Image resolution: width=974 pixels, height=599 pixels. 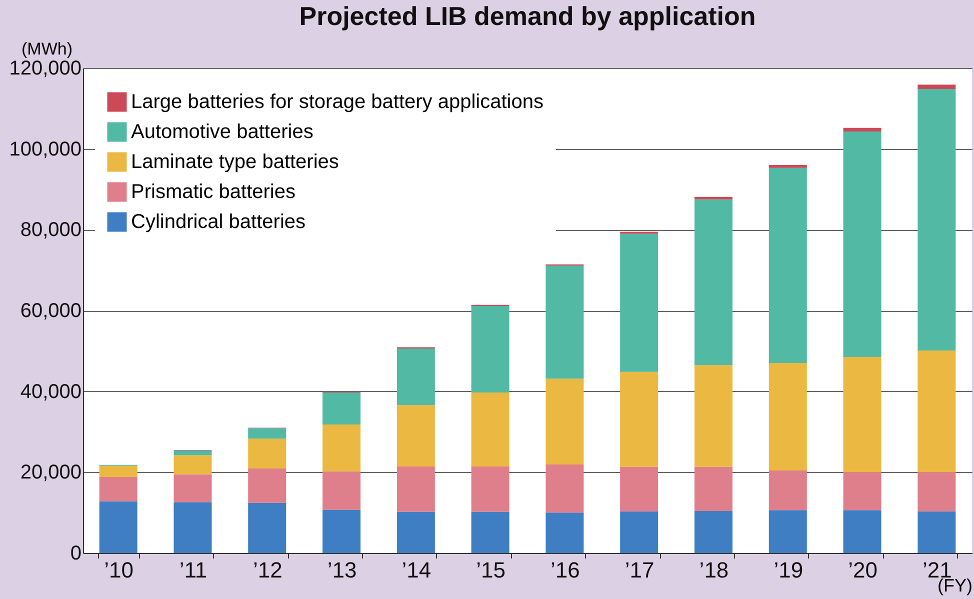 I want to click on x-tick-label: ’10, so click(x=119, y=570).